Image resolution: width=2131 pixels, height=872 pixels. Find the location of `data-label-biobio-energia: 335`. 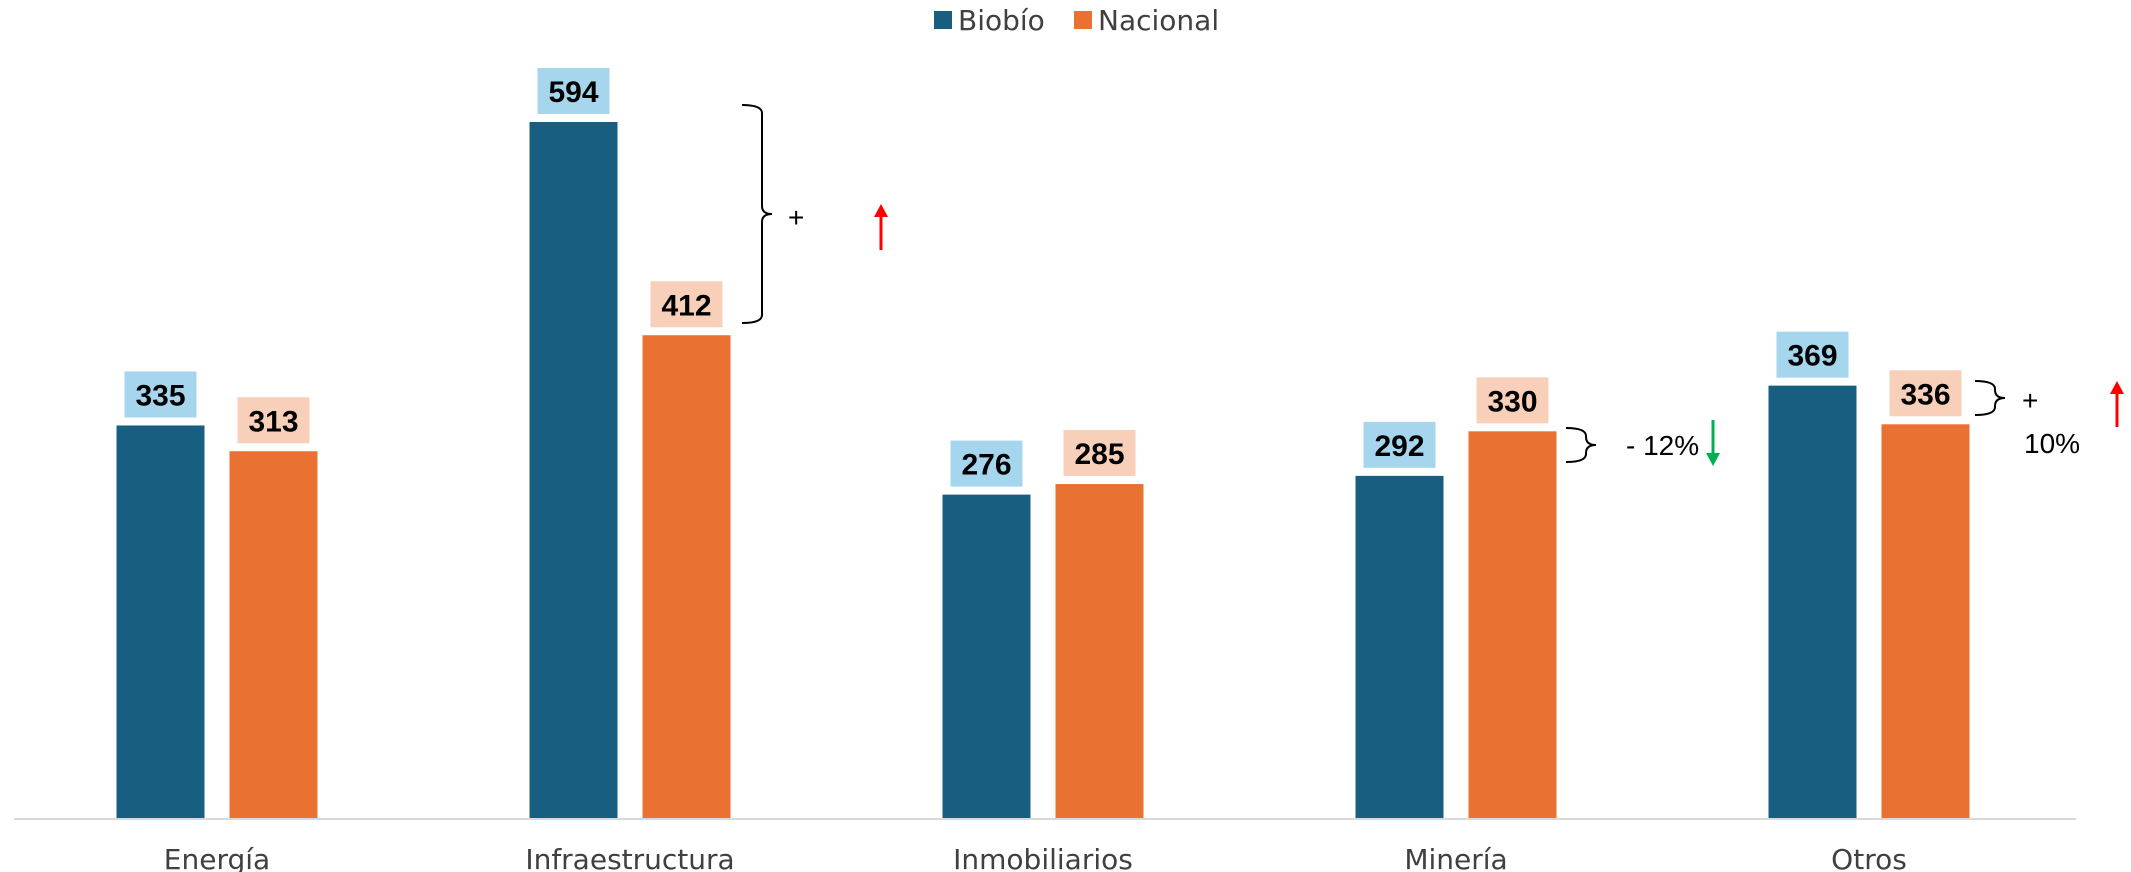

data-label-biobio-energia: 335 is located at coordinates (160, 395).